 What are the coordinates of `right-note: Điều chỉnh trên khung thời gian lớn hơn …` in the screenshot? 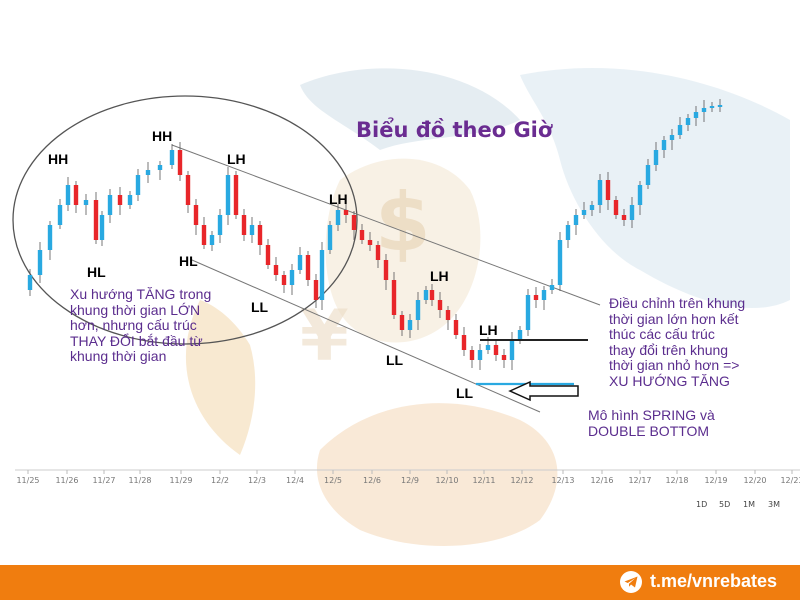 It's located at (677, 342).